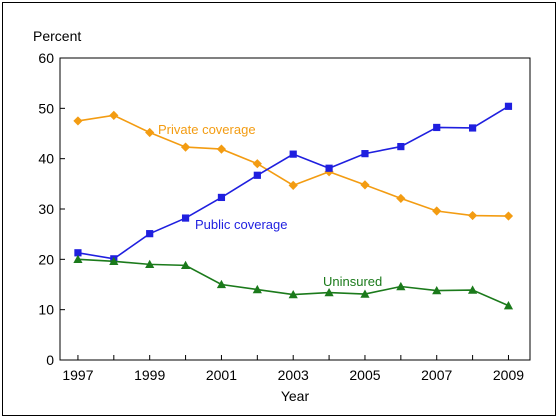  Describe the element at coordinates (207, 129) in the screenshot. I see `series-label-private-coverage: Private coverage` at that location.